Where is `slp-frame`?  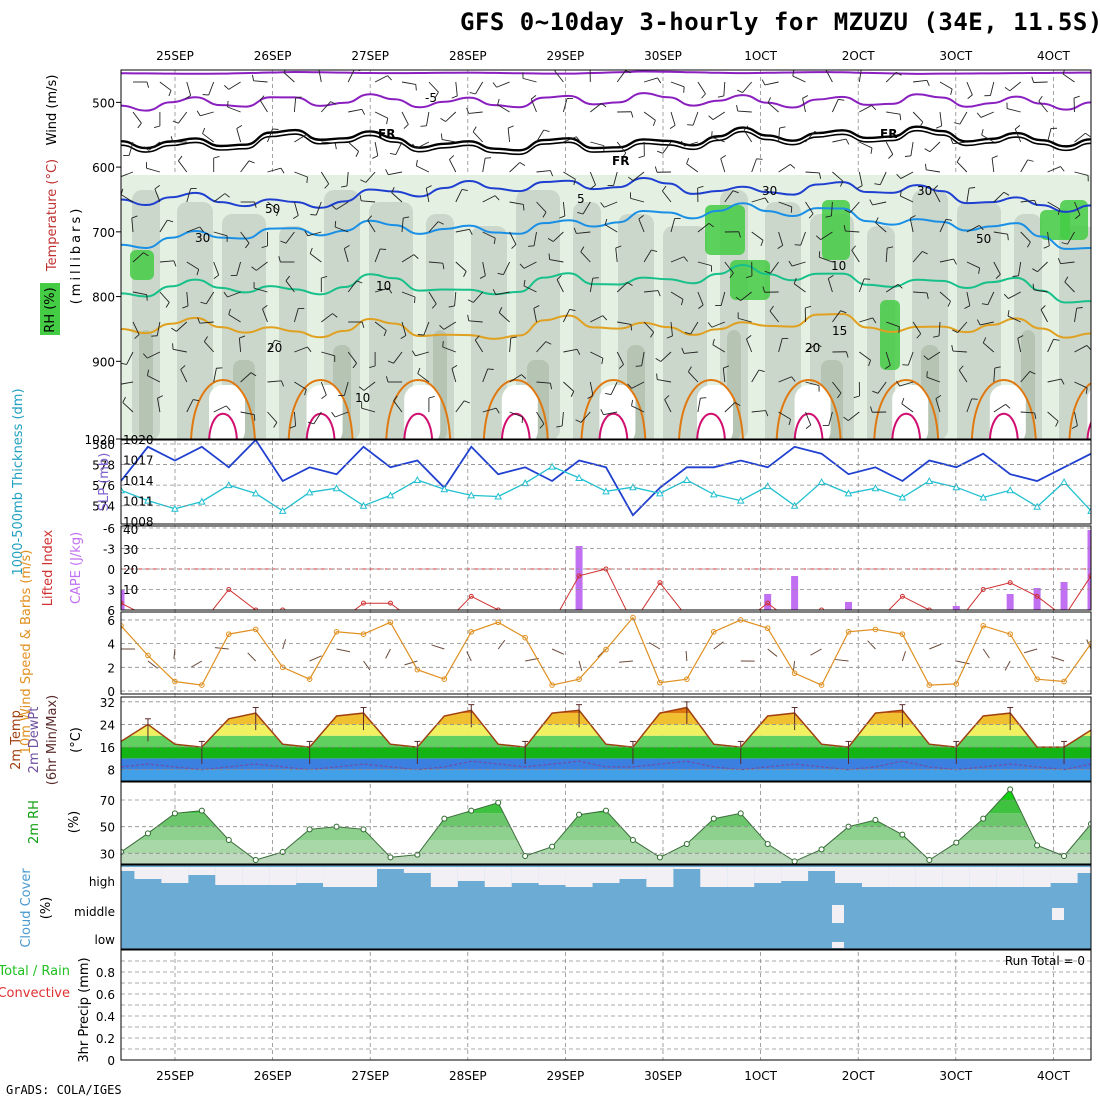 slp-frame is located at coordinates (606, 482).